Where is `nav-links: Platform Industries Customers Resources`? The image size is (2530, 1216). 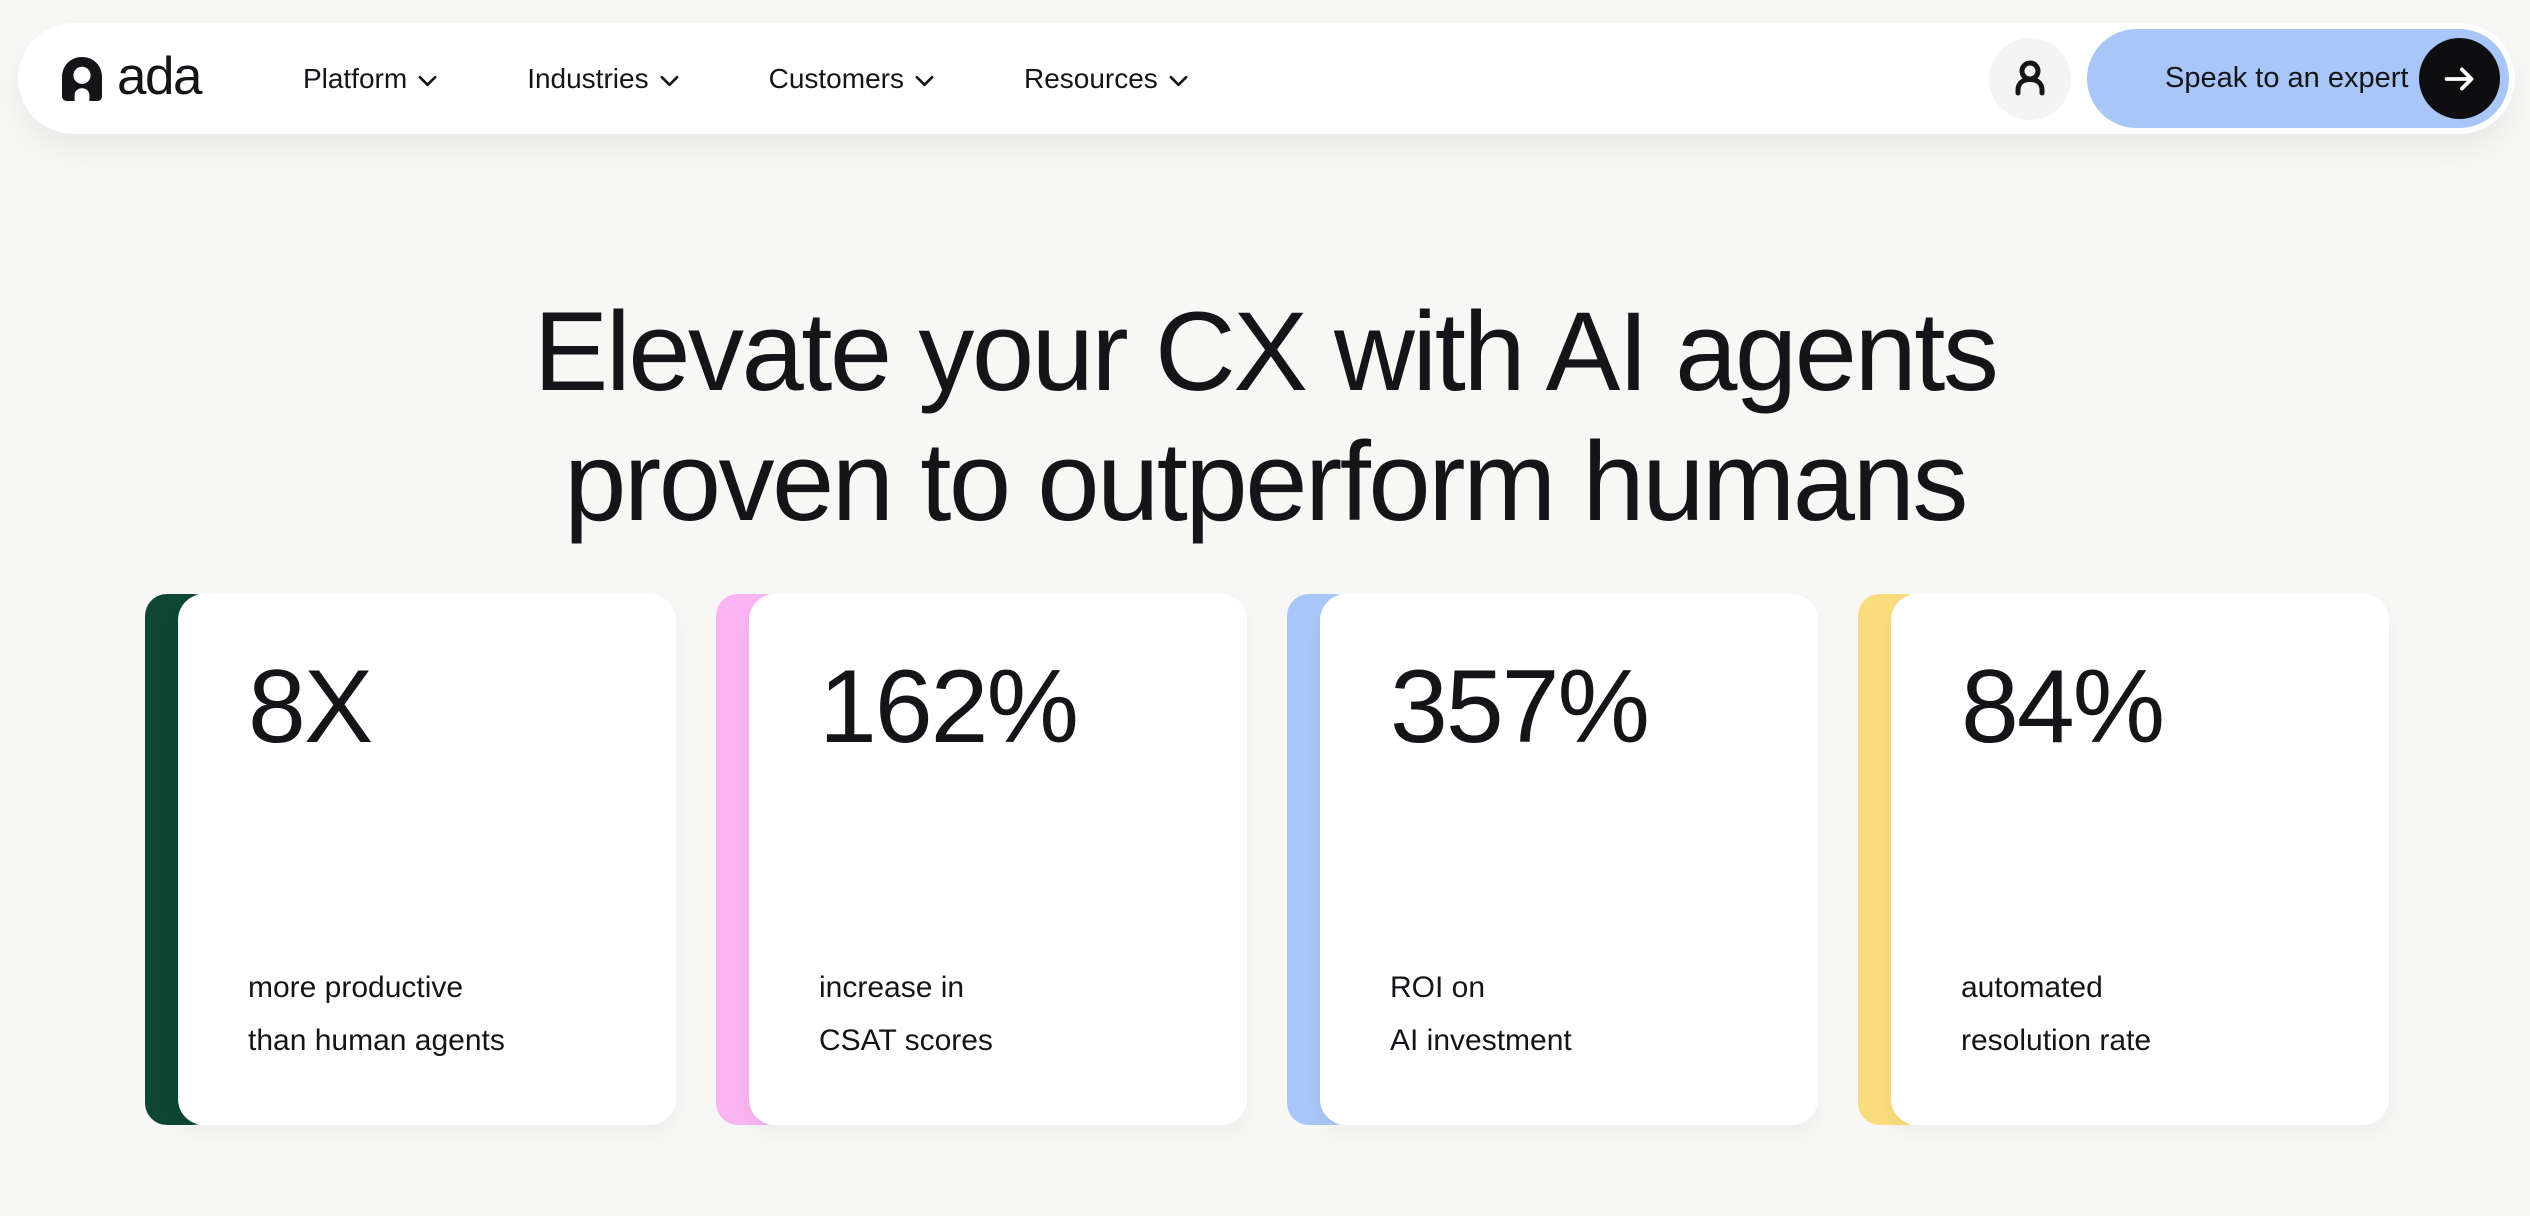 nav-links: Platform Industries Customers Resources is located at coordinates (745, 78).